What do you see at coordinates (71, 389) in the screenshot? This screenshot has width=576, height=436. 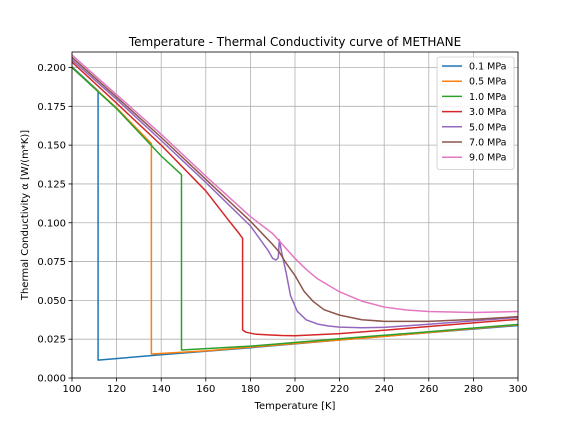 I see `x-tick-label: 100` at bounding box center [71, 389].